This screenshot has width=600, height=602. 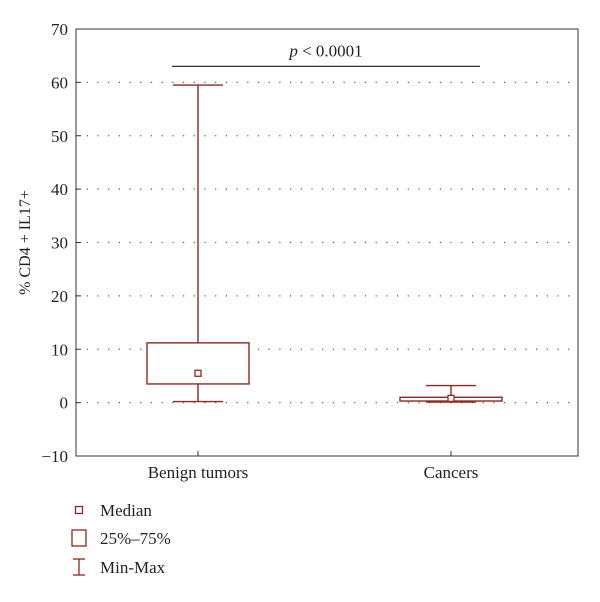 What do you see at coordinates (451, 472) in the screenshot?
I see `x-tick-label: Cancers` at bounding box center [451, 472].